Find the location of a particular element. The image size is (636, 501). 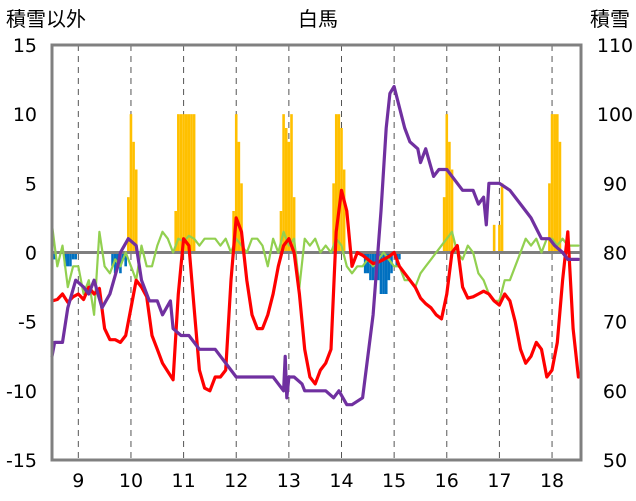

x-tick-label: 12 is located at coordinates (236, 481).